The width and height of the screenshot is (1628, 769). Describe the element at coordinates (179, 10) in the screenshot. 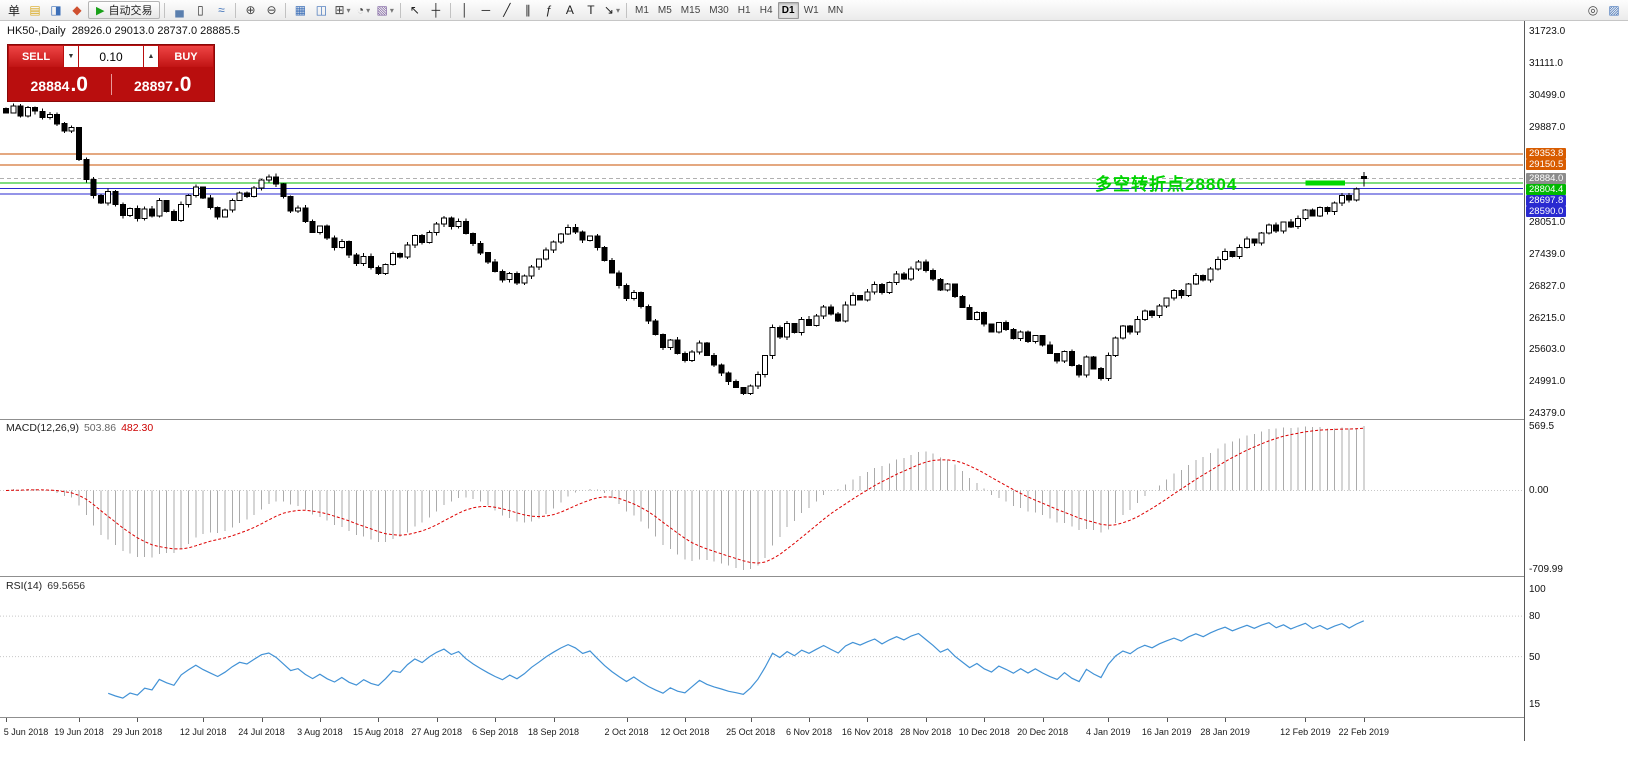

I see `bar-chart-icon: ▄` at that location.